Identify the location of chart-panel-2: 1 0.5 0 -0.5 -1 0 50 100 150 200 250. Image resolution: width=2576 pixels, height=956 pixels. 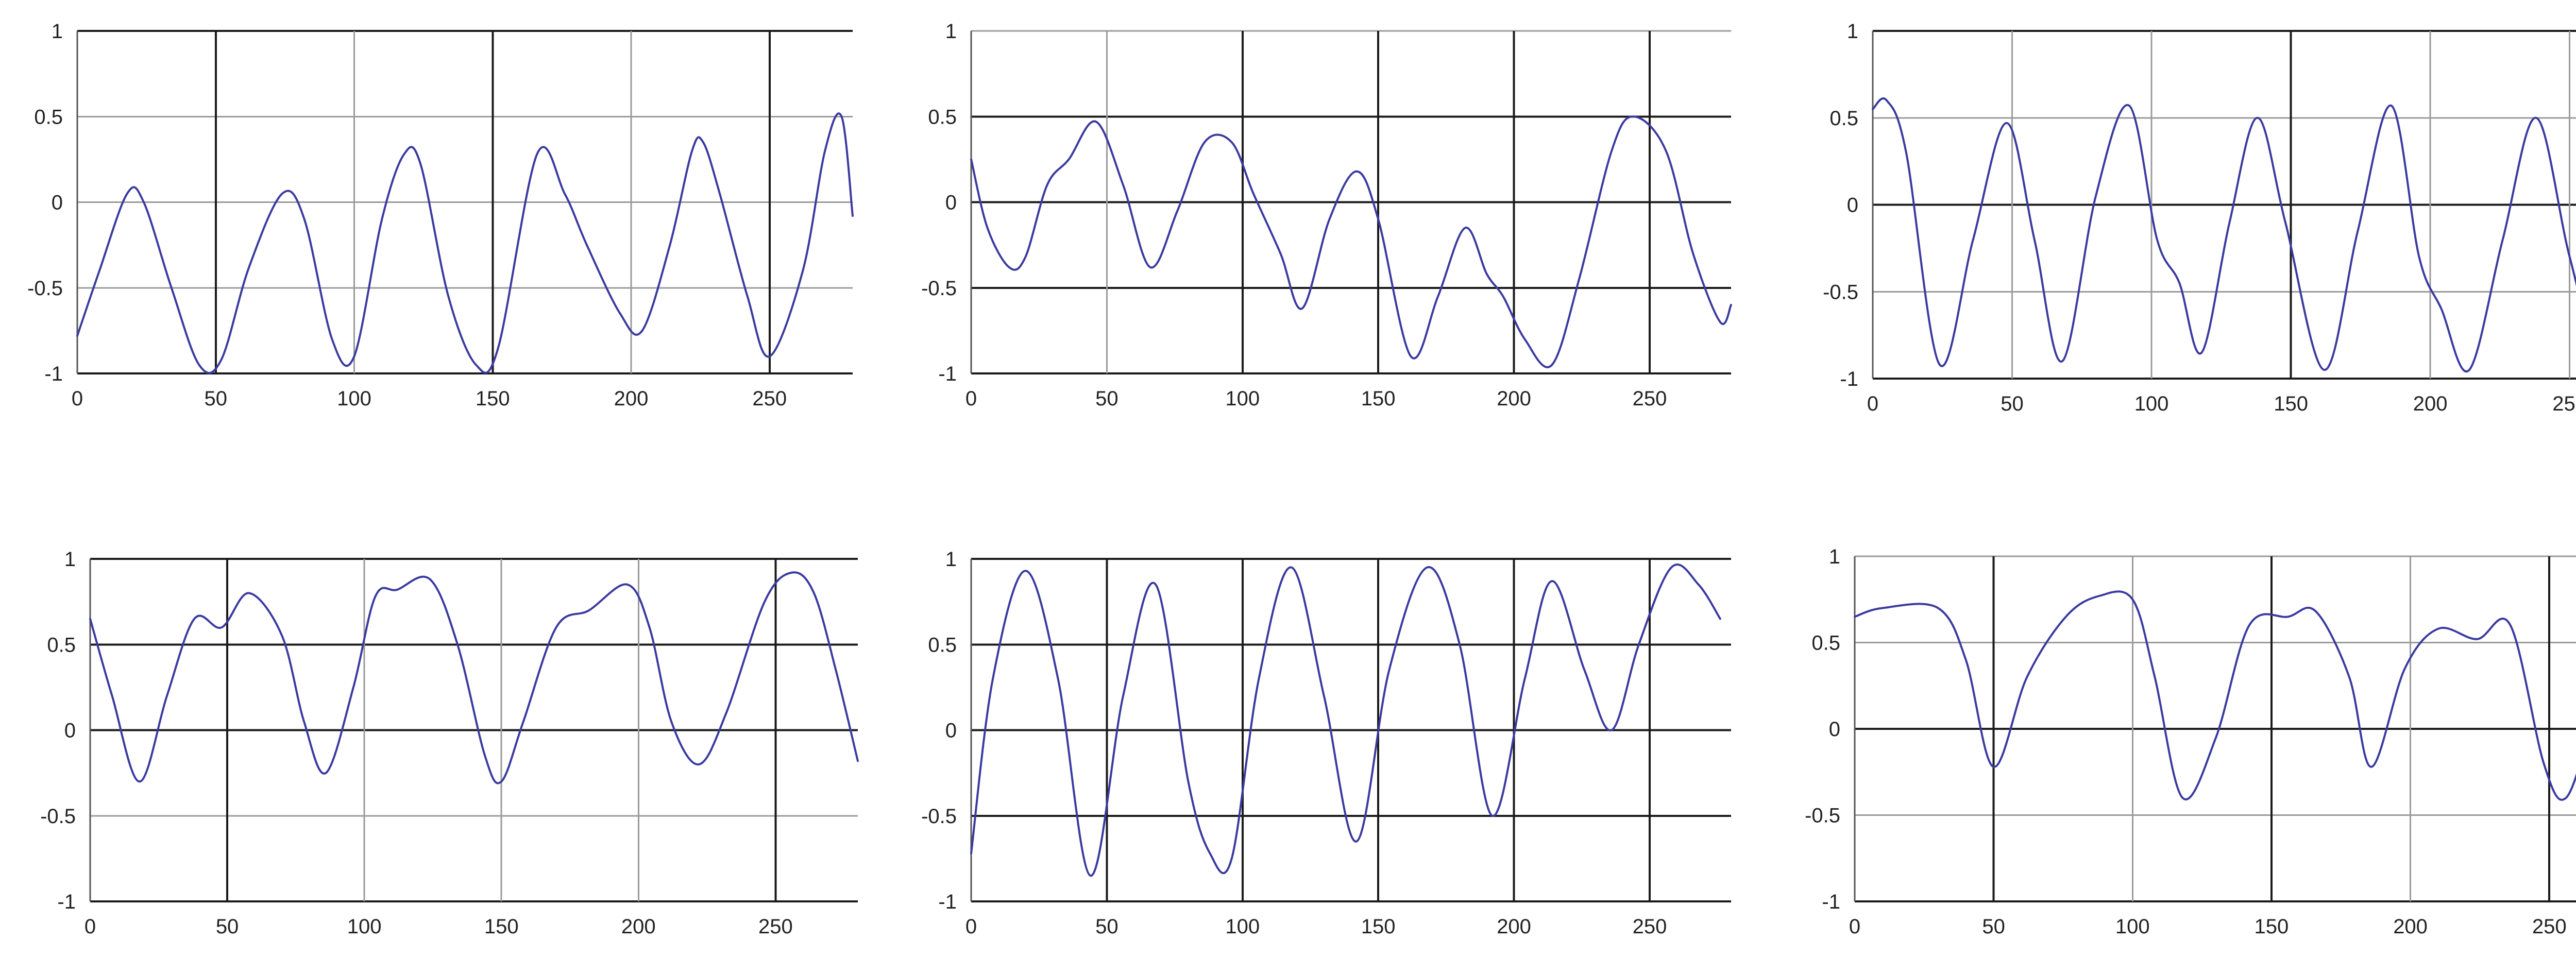
(1326, 215).